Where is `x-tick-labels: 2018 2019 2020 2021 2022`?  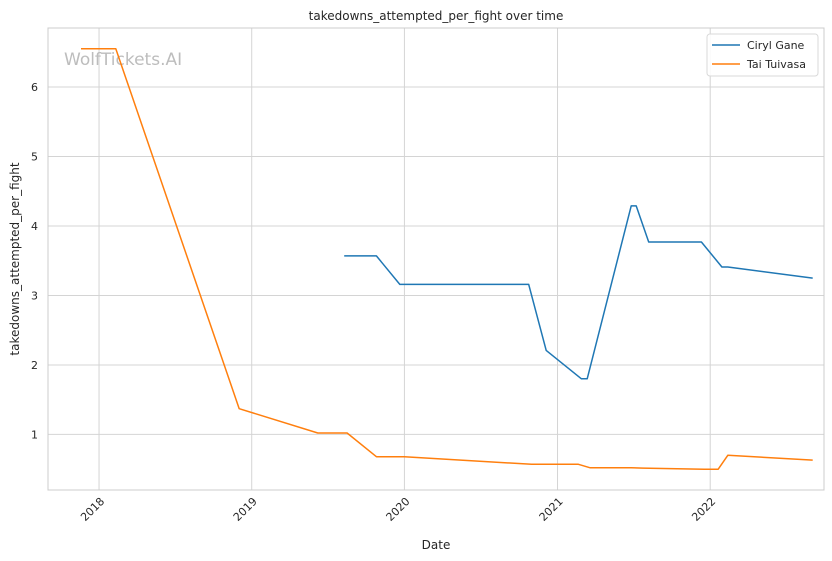
x-tick-labels: 2018 2019 2020 2021 2022 is located at coordinates (398, 509).